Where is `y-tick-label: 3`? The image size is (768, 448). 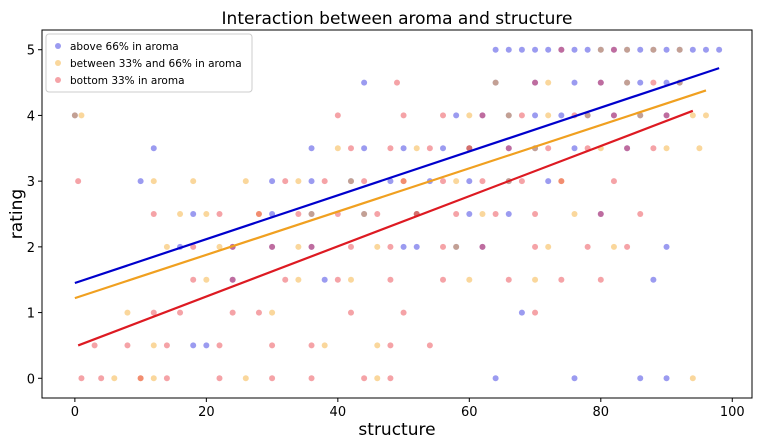 y-tick-label: 3 is located at coordinates (31, 182).